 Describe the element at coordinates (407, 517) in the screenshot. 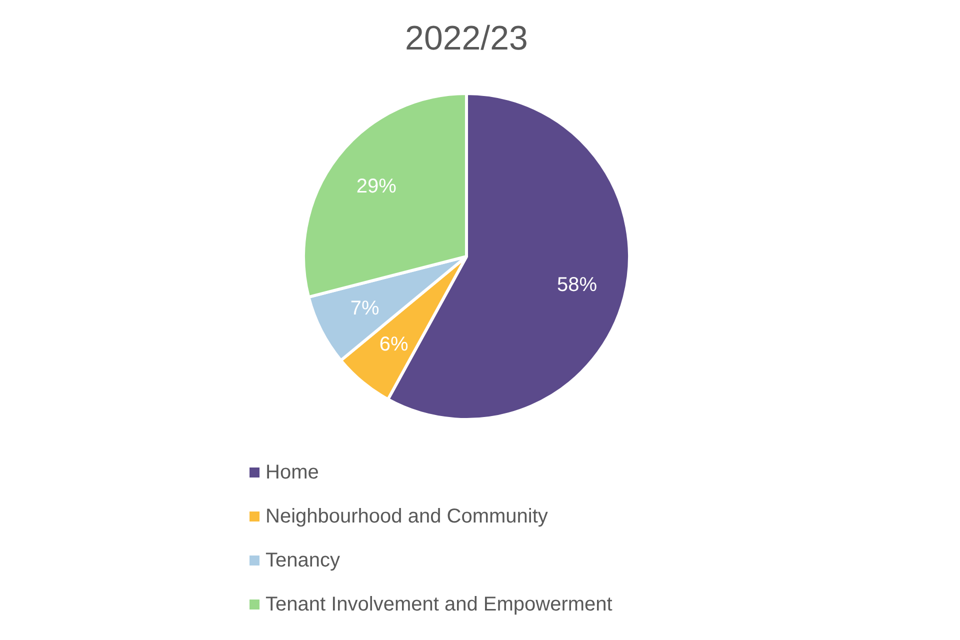

I see `legend-label: Neighbourhood and Community` at that location.